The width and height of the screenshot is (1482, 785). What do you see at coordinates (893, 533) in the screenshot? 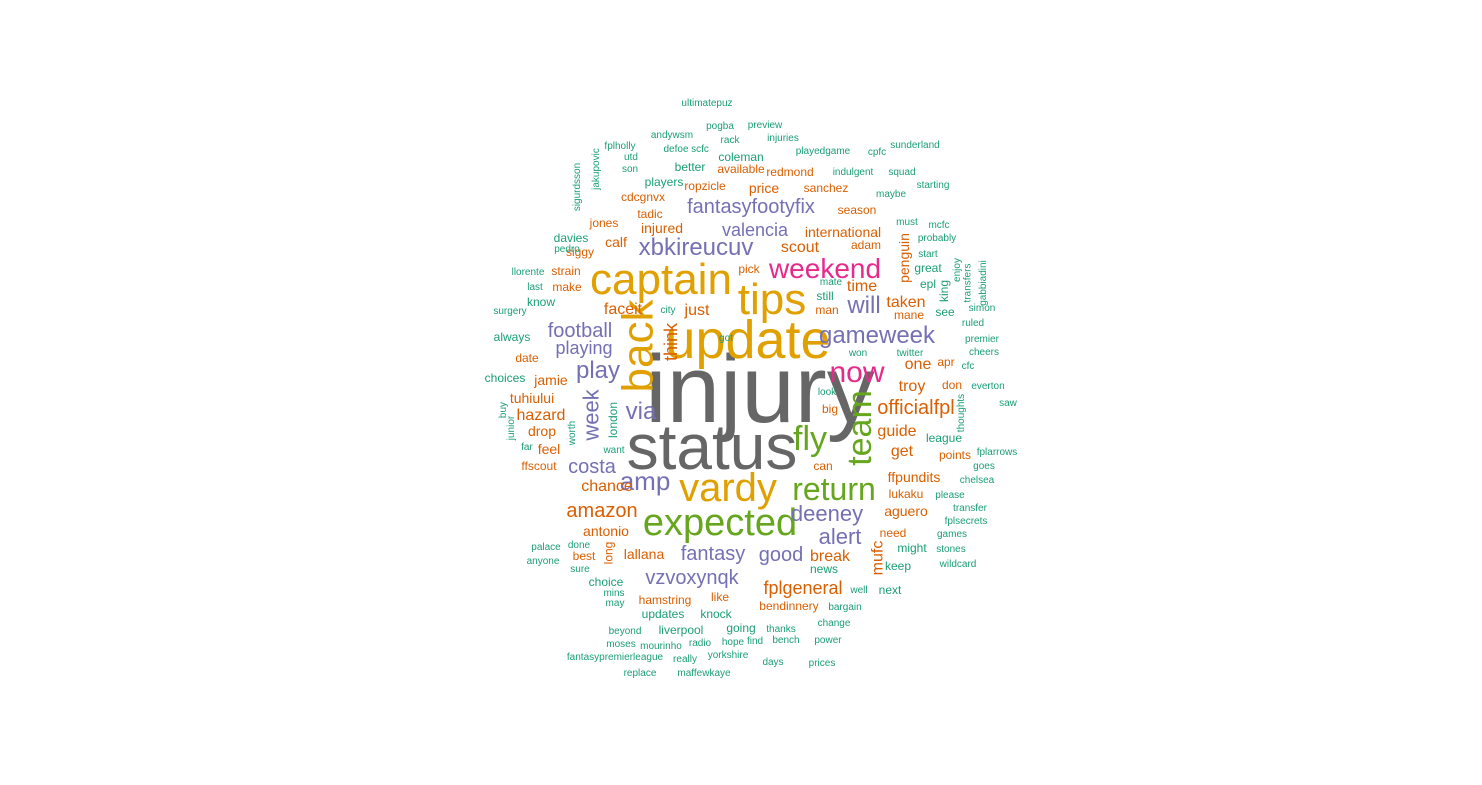
I see `word-need: need` at bounding box center [893, 533].